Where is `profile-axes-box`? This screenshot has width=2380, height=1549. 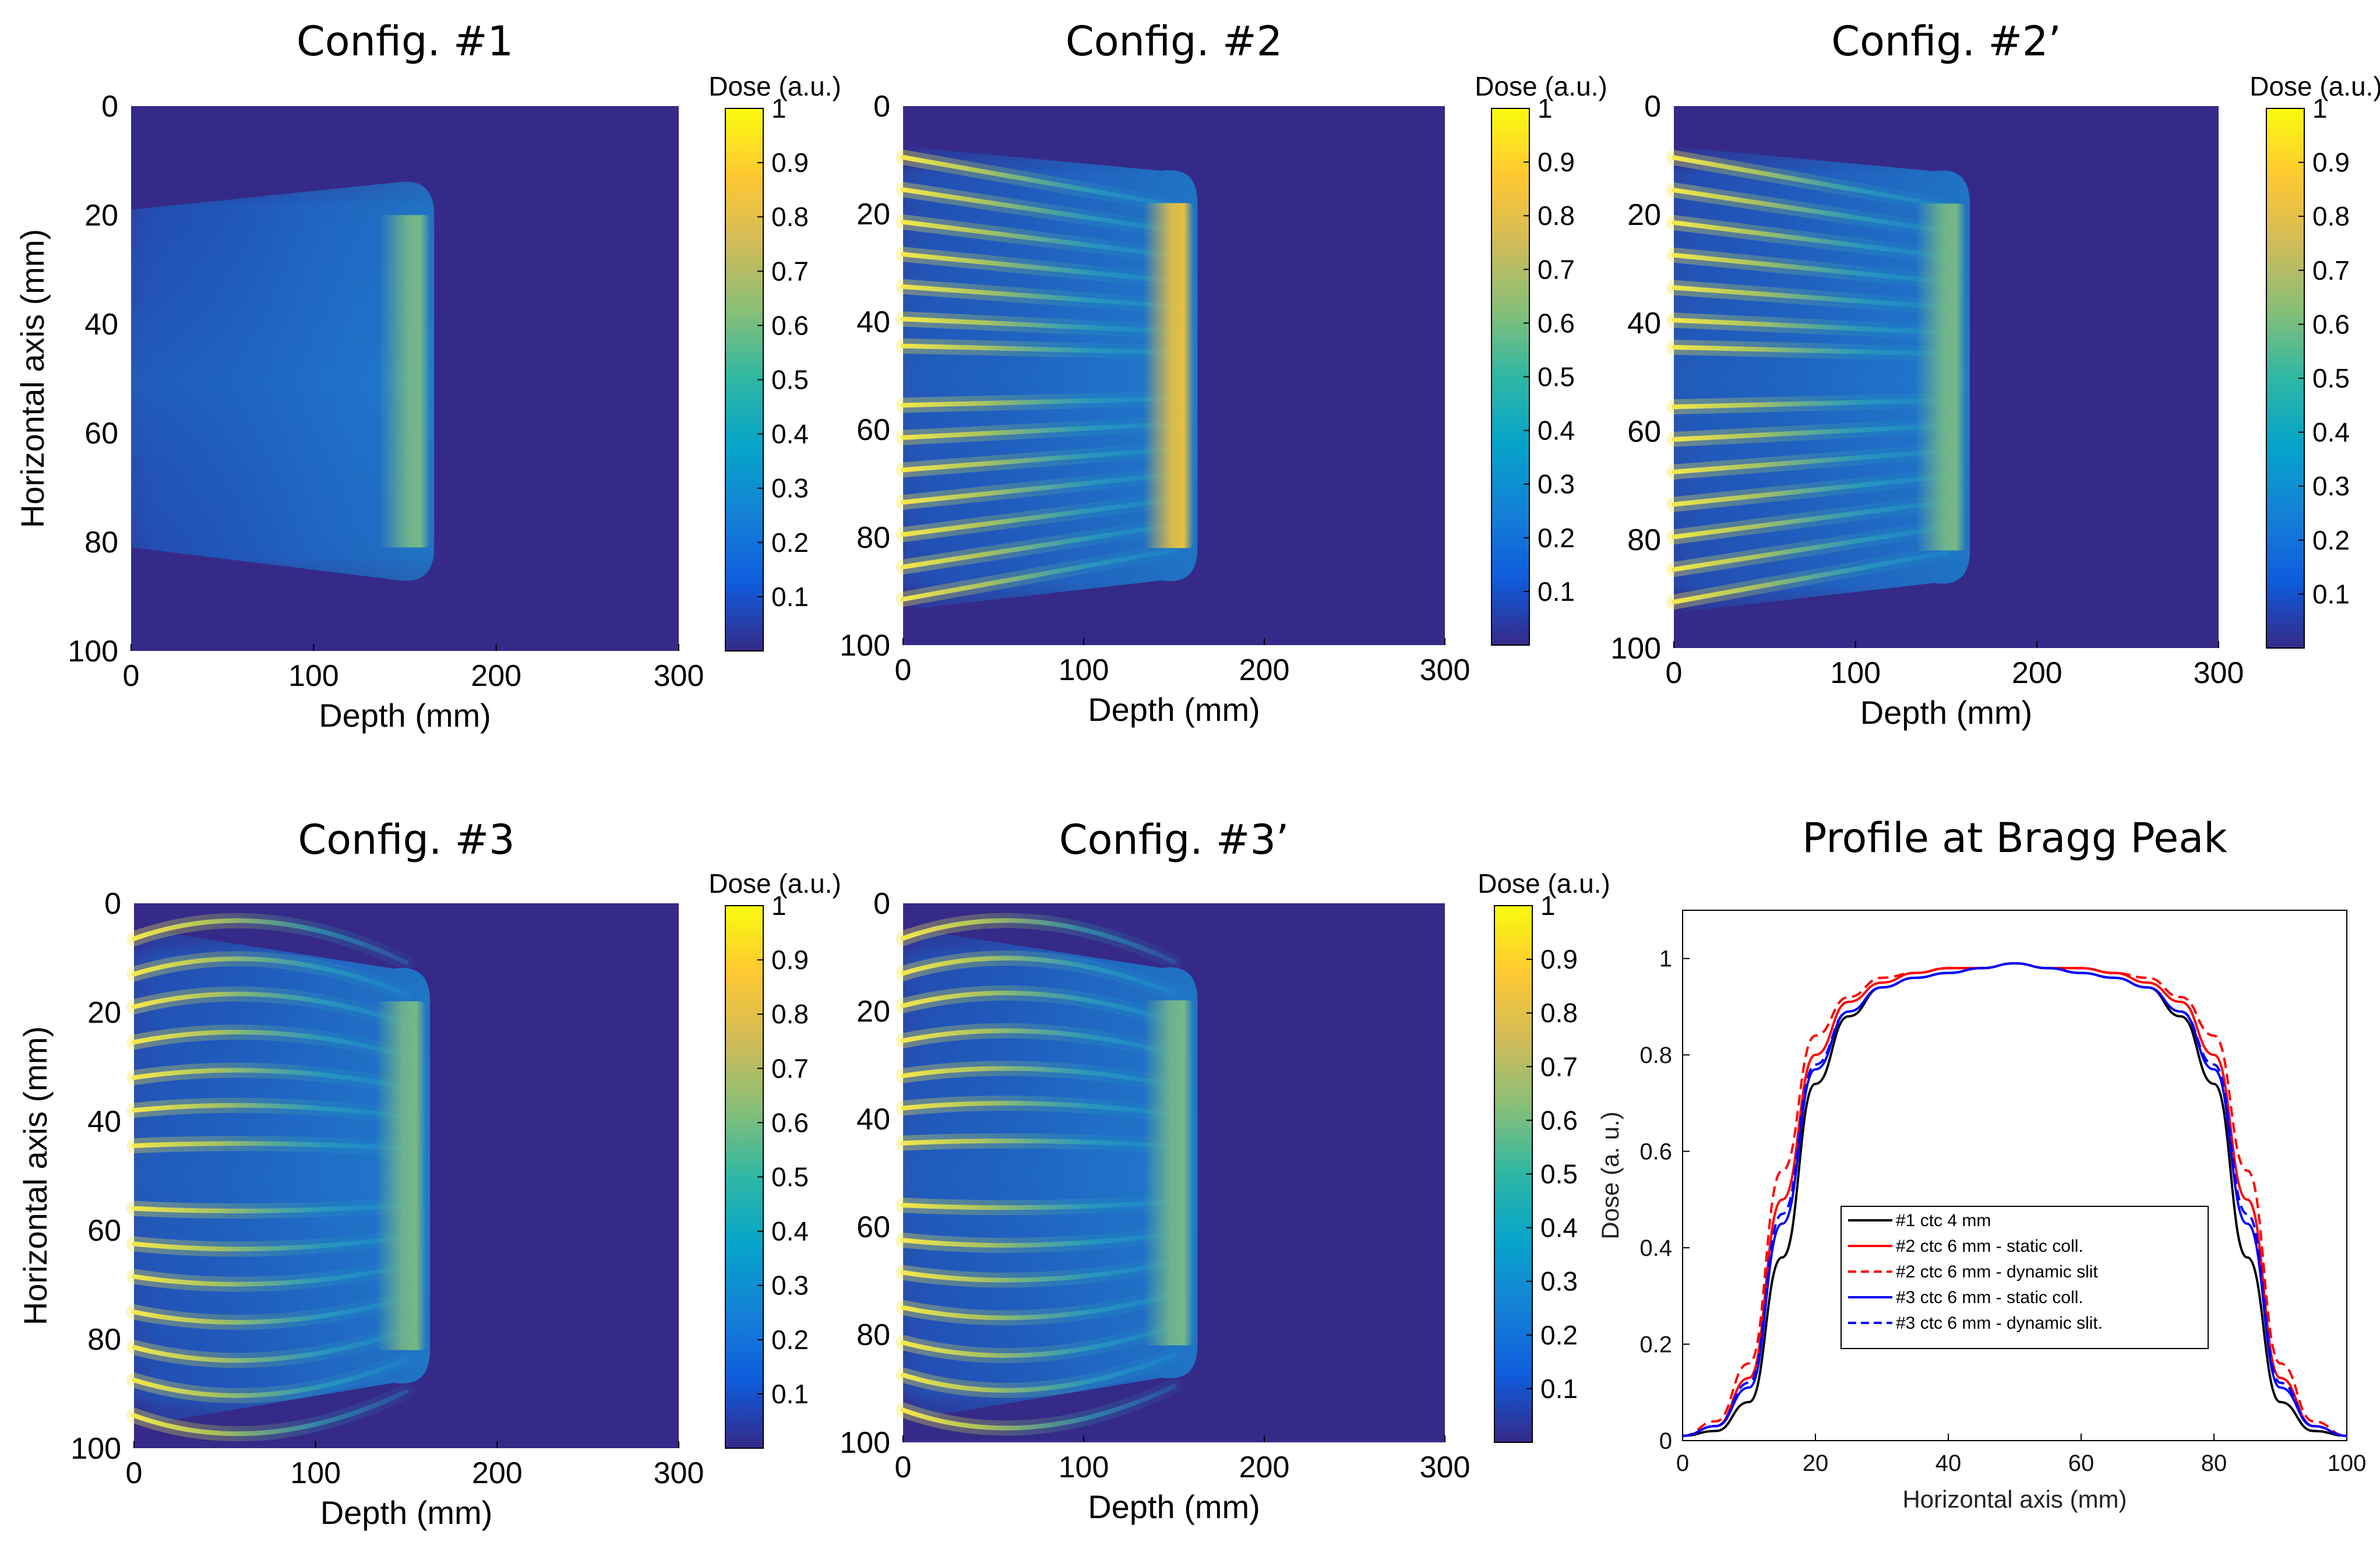 profile-axes-box is located at coordinates (2014, 1175).